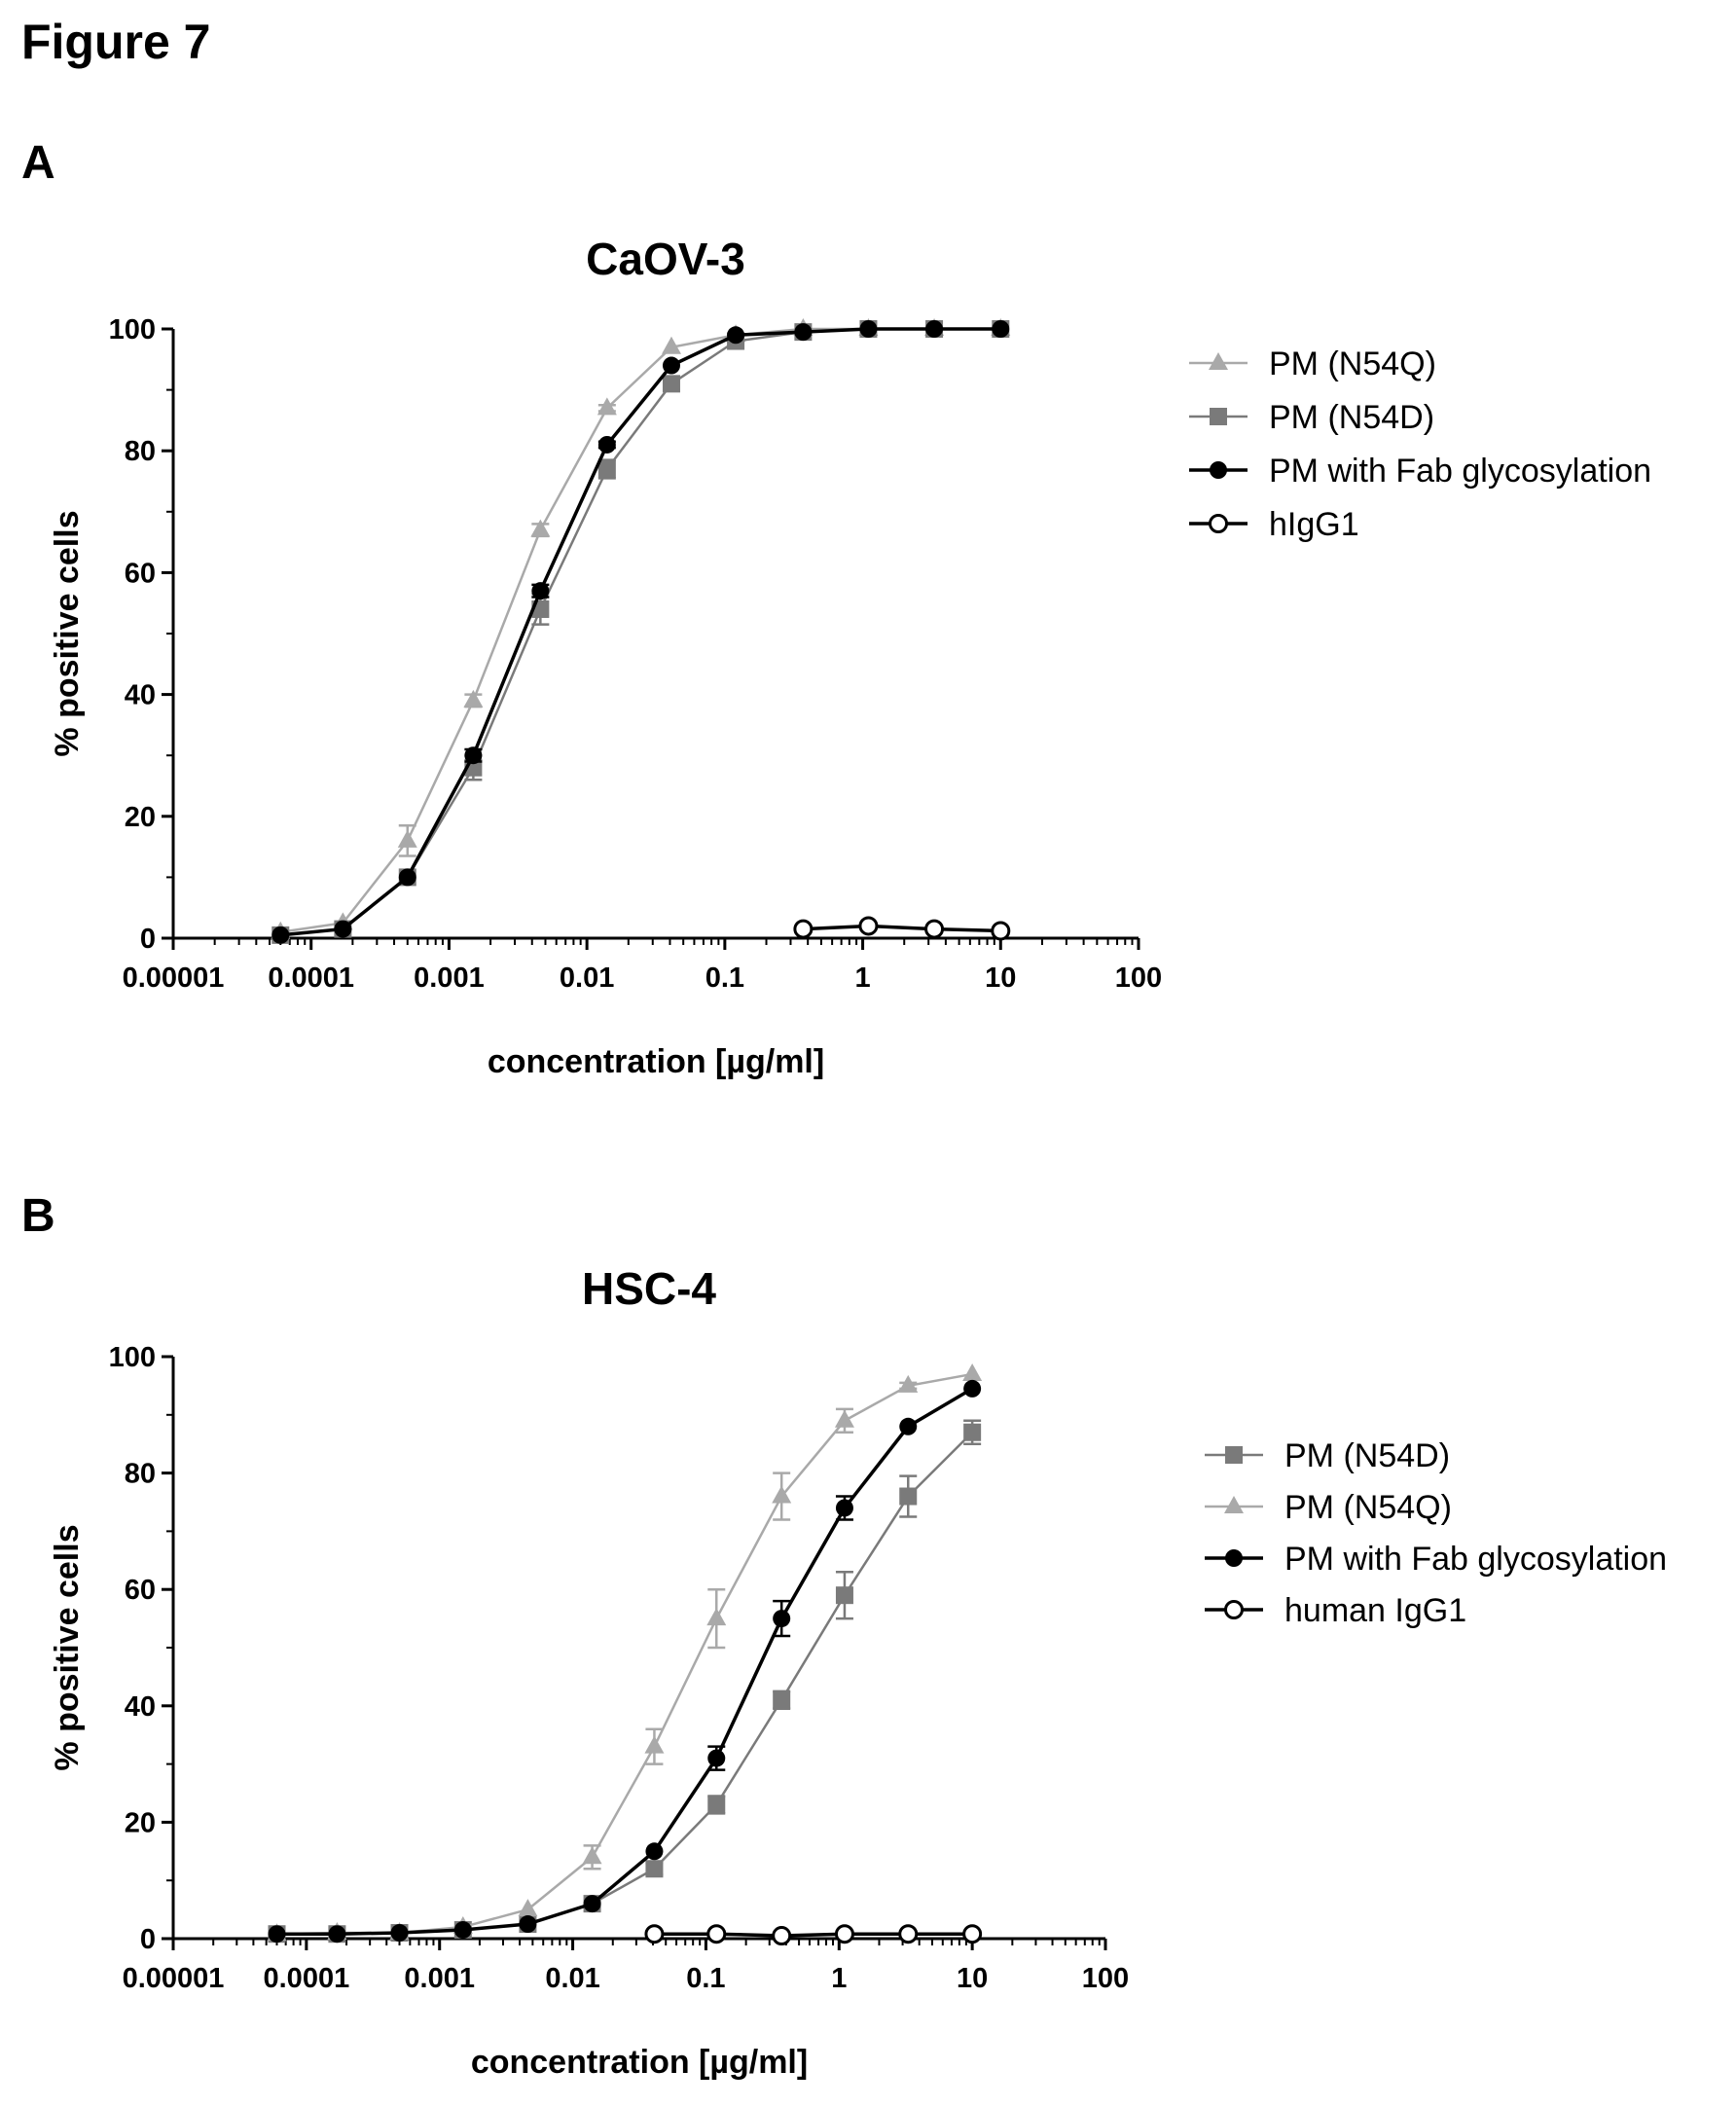 Image resolution: width=1736 pixels, height=2107 pixels. Describe the element at coordinates (587, 979) in the screenshot. I see `x-tick-label: 0.01` at that location.